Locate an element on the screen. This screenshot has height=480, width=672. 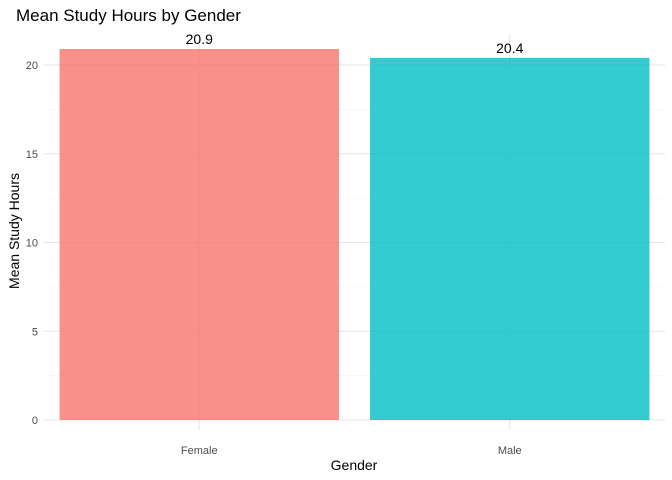
y-tick-label: 5 is located at coordinates (35, 332).